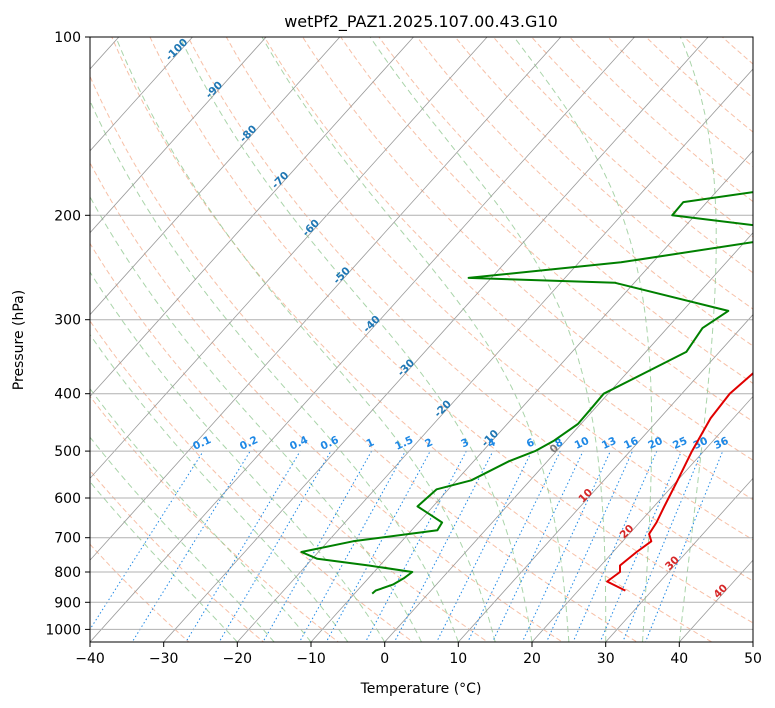  What do you see at coordinates (67, 38) in the screenshot?
I see `y-tick-label: 100` at bounding box center [67, 38].